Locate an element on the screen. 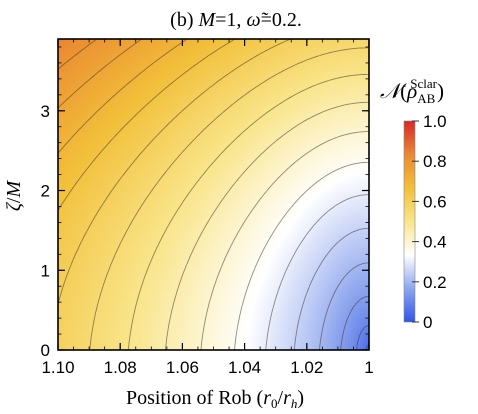 This screenshot has width=478, height=414. y-tick-label: 2 is located at coordinates (45, 191).